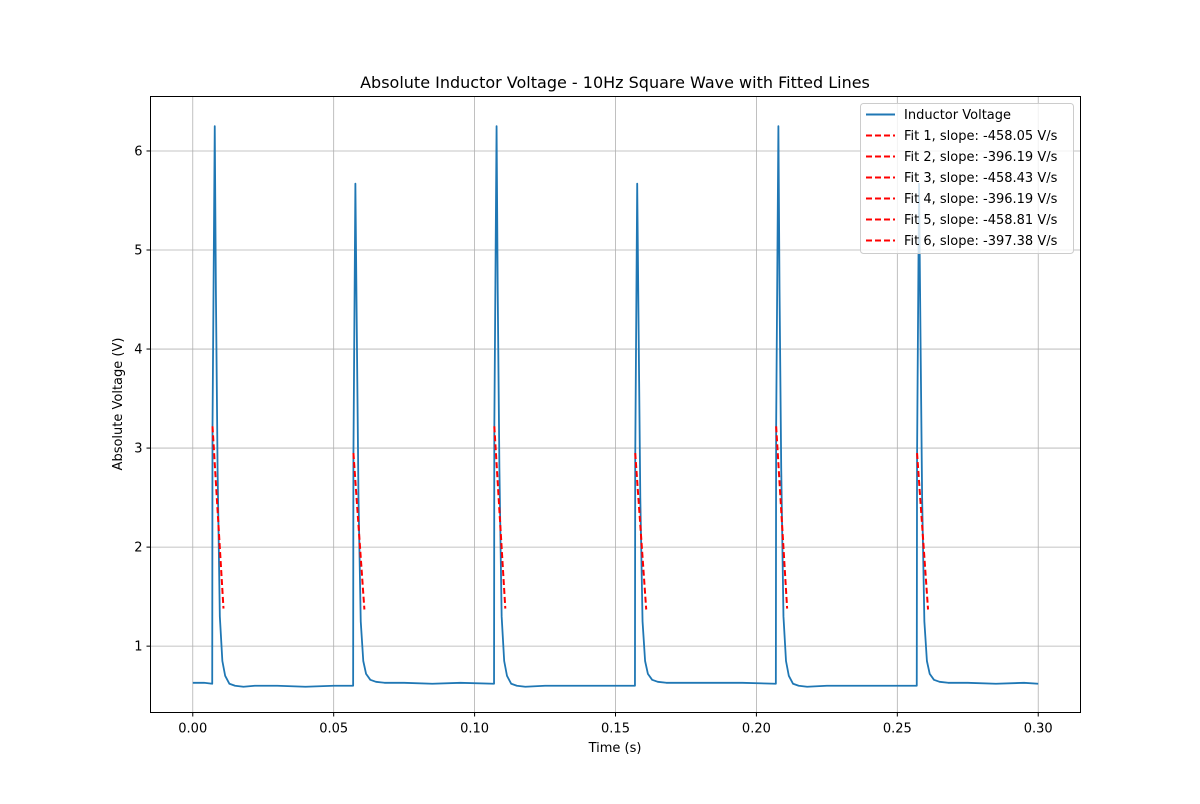  What do you see at coordinates (138, 548) in the screenshot?
I see `y-tick-label: 2` at bounding box center [138, 548].